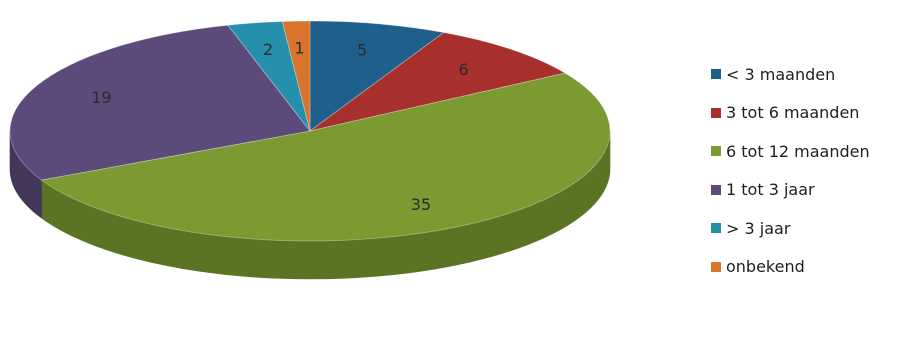  What do you see at coordinates (765, 267) in the screenshot?
I see `legend-label: onbekend` at bounding box center [765, 267].